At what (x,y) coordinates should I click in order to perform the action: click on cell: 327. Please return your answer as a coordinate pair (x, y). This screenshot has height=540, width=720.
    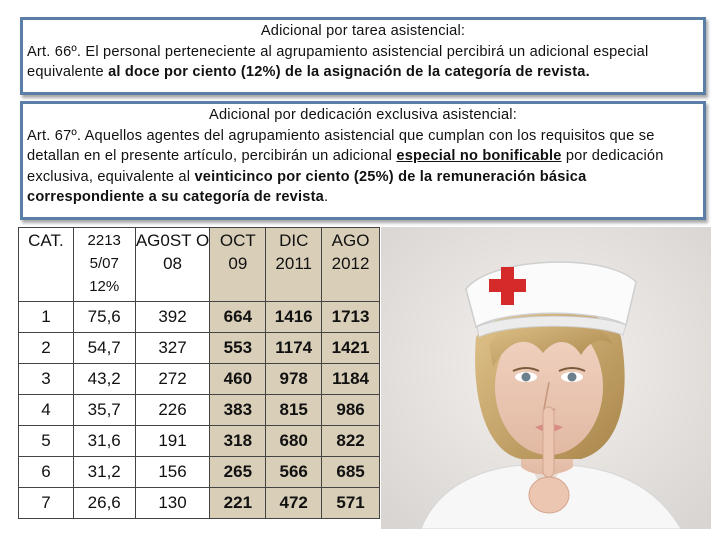
    Looking at the image, I should click on (172, 348).